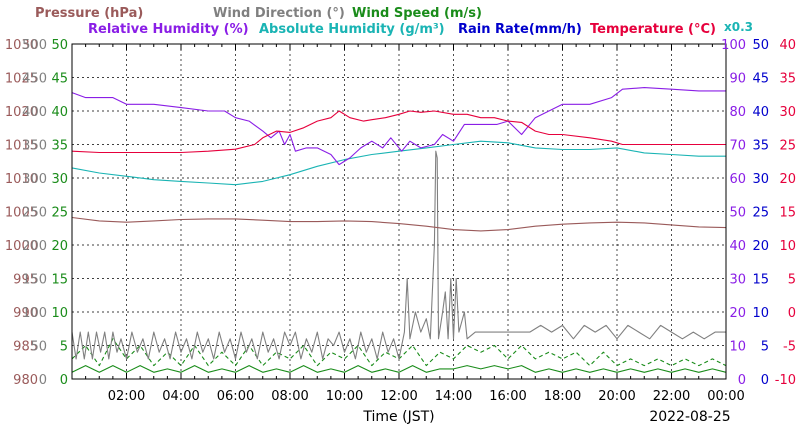 The image size is (800, 438). Describe the element at coordinates (738, 27) in the screenshot. I see `legend-multiplier: x0.3` at that location.